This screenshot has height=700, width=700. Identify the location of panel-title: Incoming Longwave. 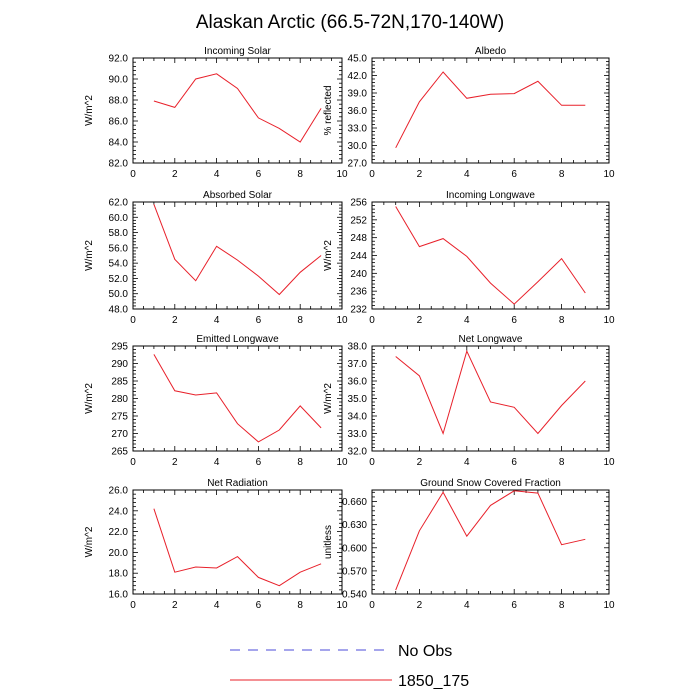
(490, 195).